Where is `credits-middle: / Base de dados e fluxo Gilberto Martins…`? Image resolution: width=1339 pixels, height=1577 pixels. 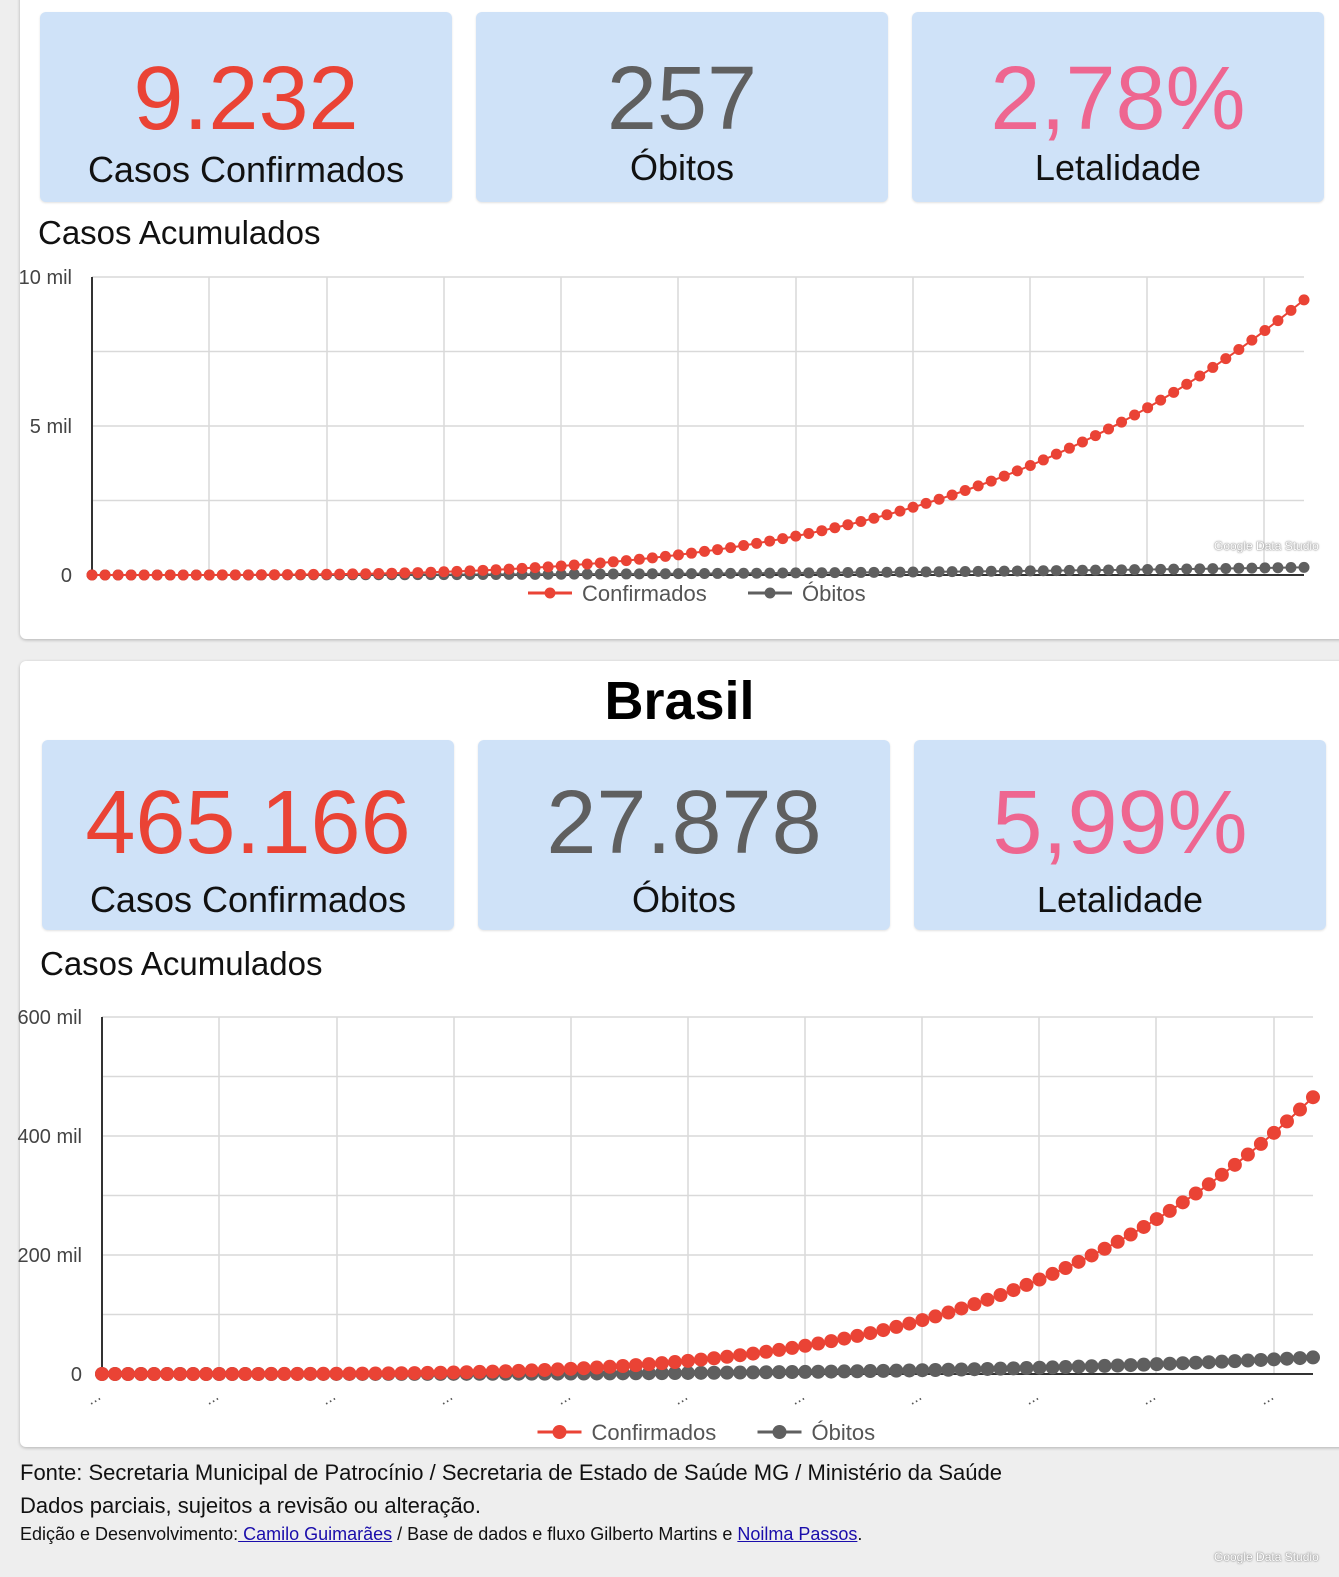 credits-middle: / Base de dados e fluxo Gilberto Martins… is located at coordinates (564, 1534).